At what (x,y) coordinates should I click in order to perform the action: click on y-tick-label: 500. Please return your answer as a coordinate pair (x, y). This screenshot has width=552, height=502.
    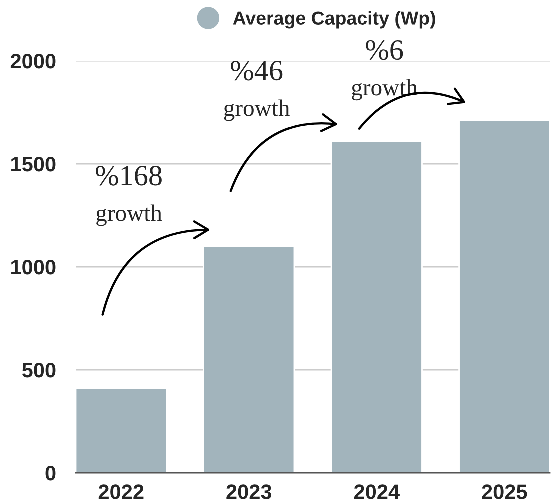
    Looking at the image, I should click on (39, 370).